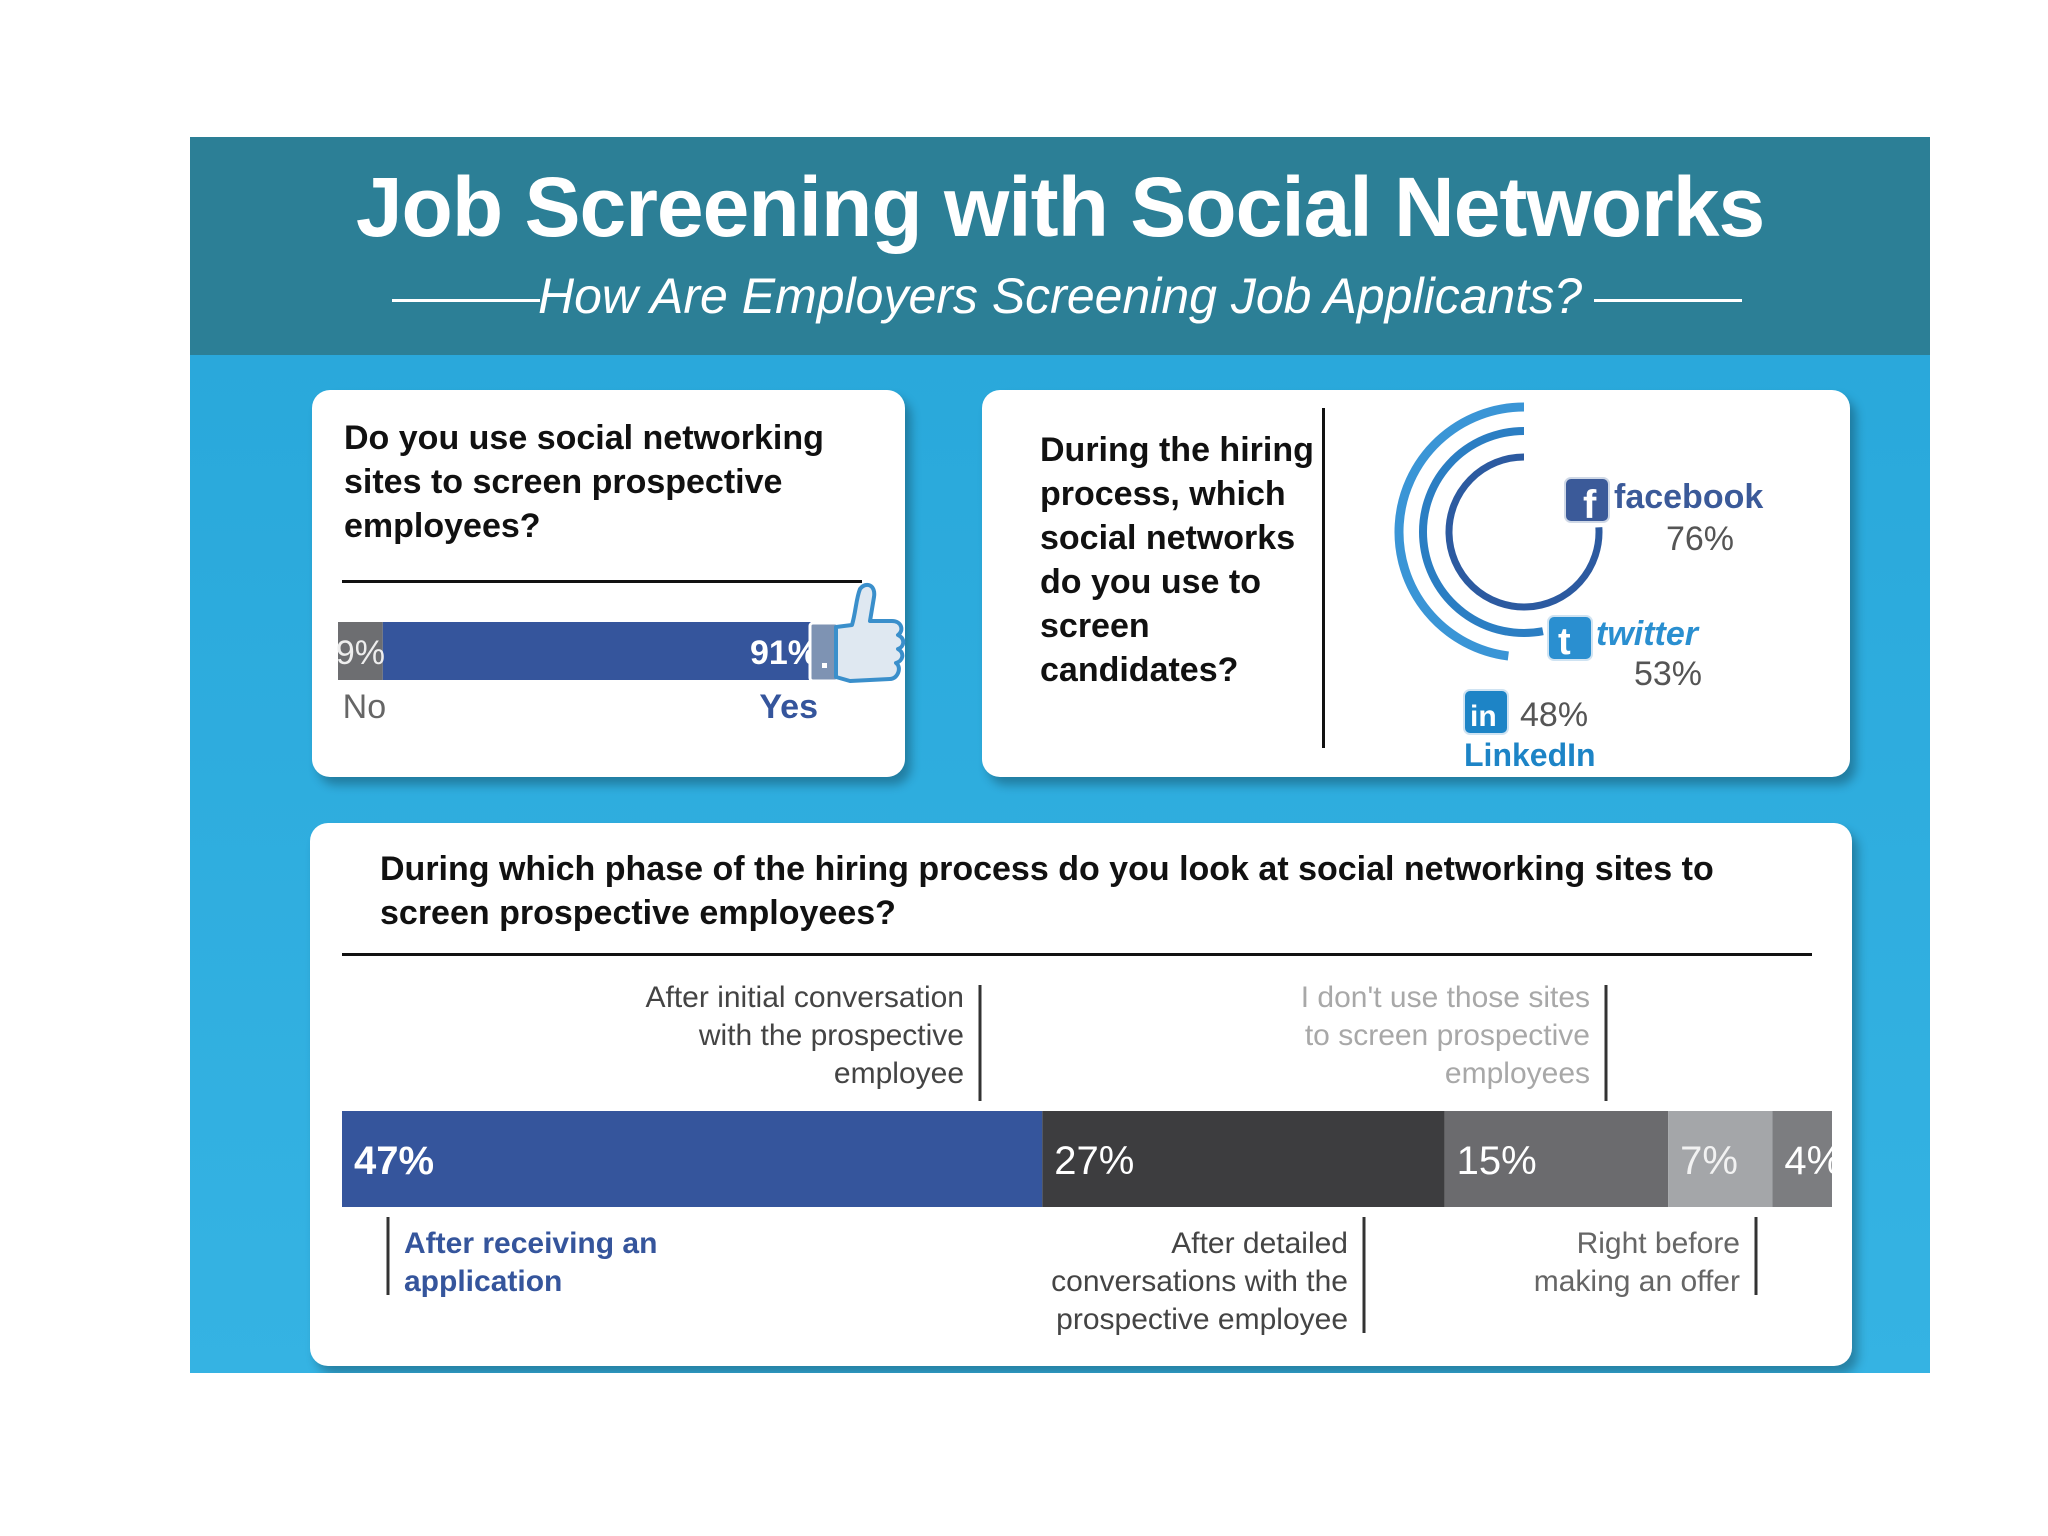 The height and width of the screenshot is (1536, 2048). I want to click on phase-divider, so click(1077, 954).